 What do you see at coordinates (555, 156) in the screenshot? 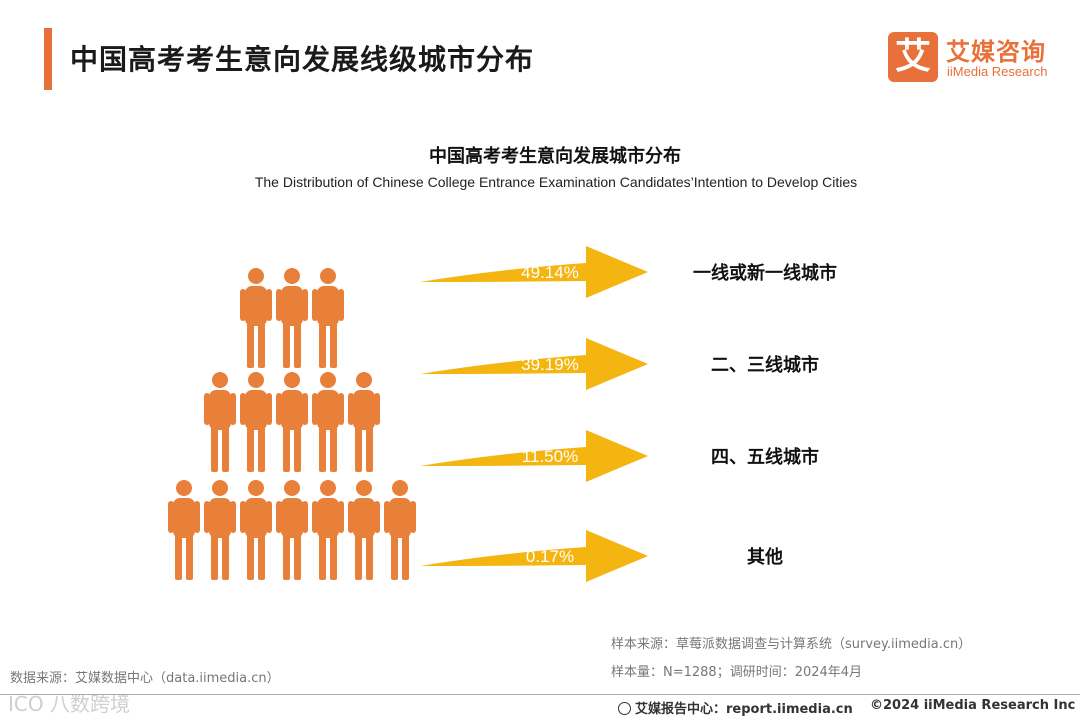
I see `chart-title: 中国高考考生意向发展城市分布` at bounding box center [555, 156].